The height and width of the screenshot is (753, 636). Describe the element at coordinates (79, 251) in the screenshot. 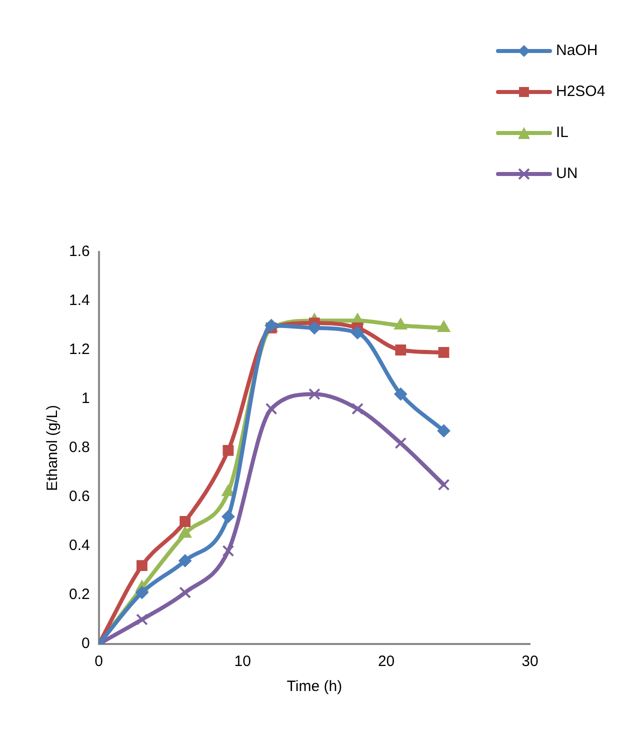

I see `y-tick-label: 1.6` at that location.